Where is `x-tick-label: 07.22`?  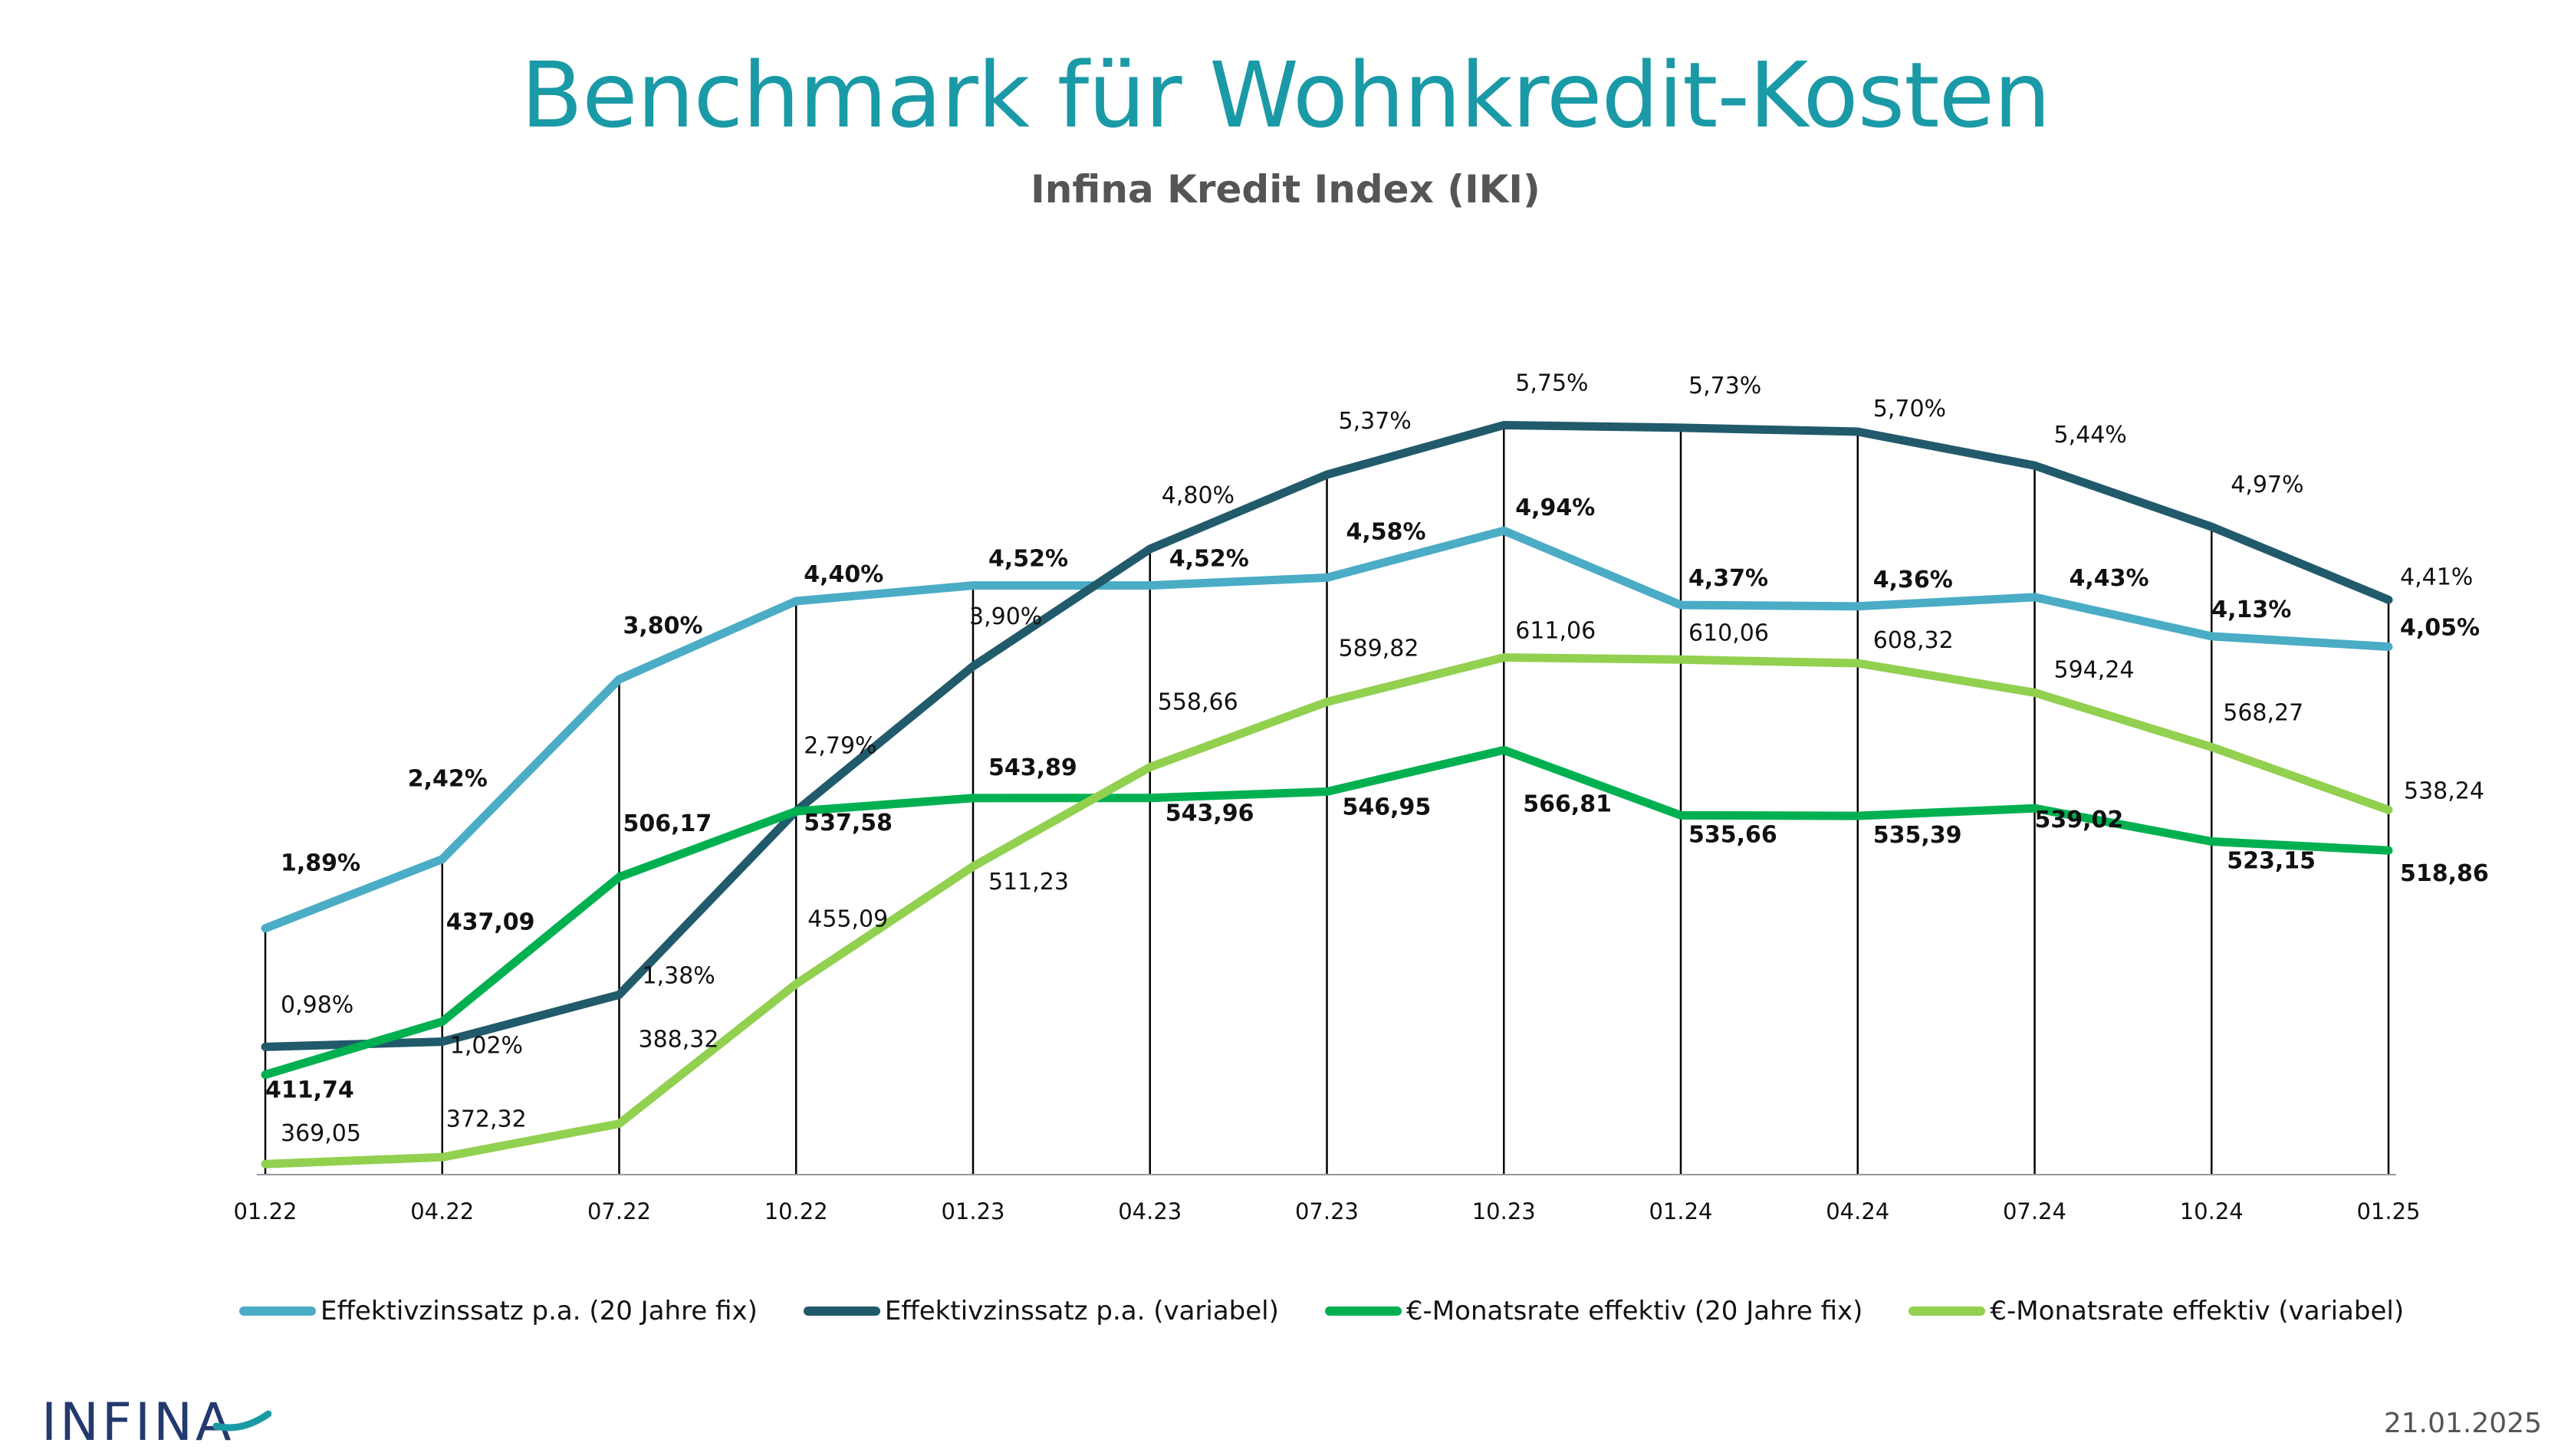 x-tick-label: 07.22 is located at coordinates (619, 1211).